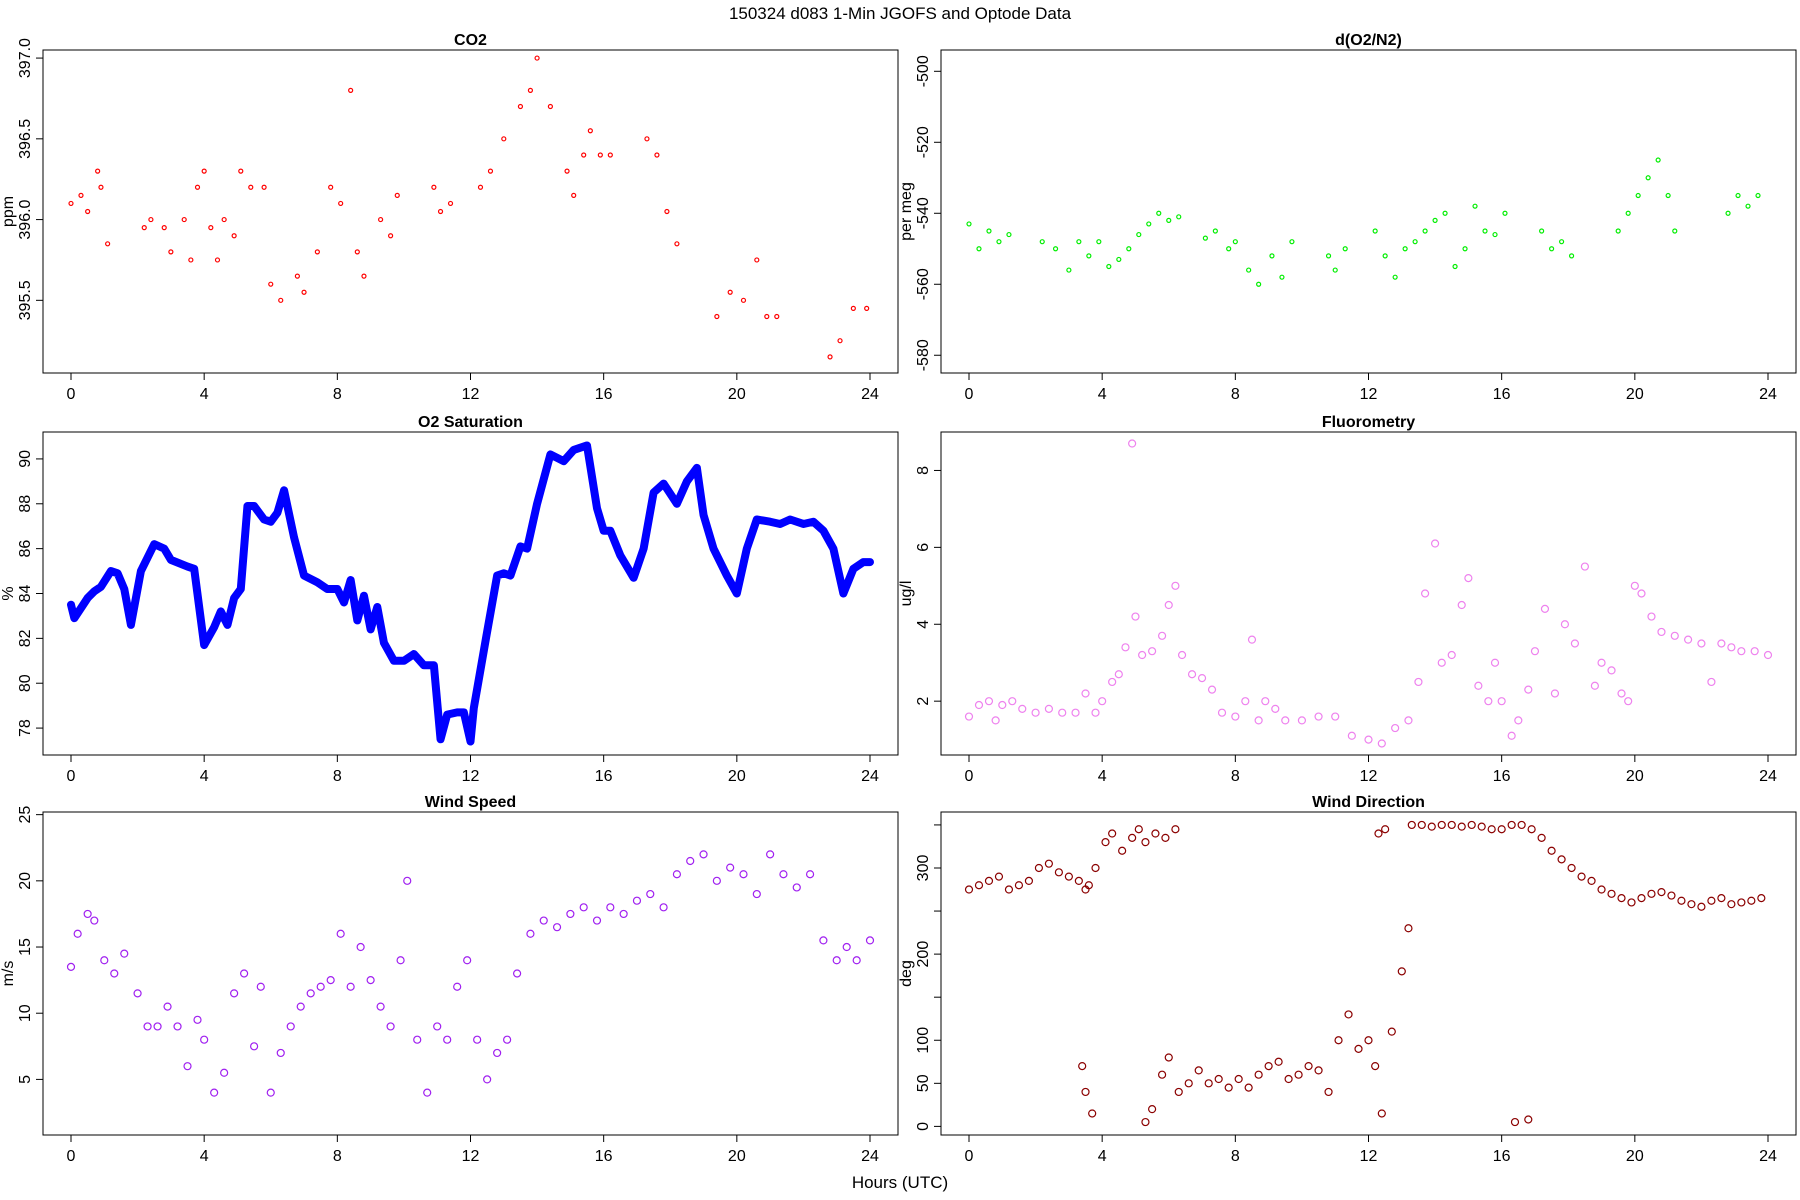 The height and width of the screenshot is (1200, 1800). Describe the element at coordinates (1768, 394) in the screenshot. I see `x-tick-label: 24` at that location.